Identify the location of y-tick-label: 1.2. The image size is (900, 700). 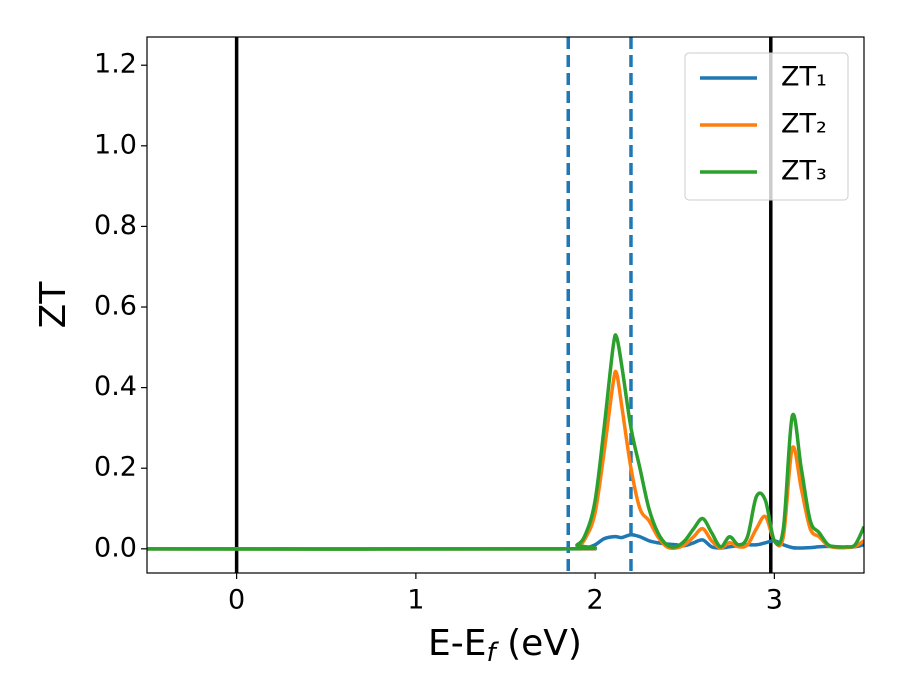
(115, 64).